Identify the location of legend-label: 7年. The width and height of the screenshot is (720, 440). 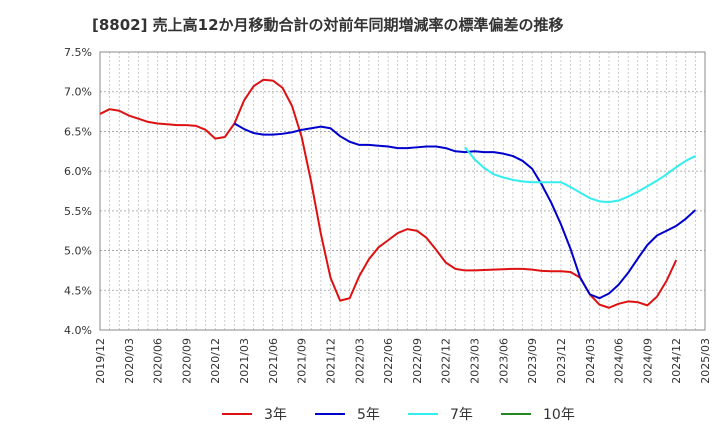
(461, 415).